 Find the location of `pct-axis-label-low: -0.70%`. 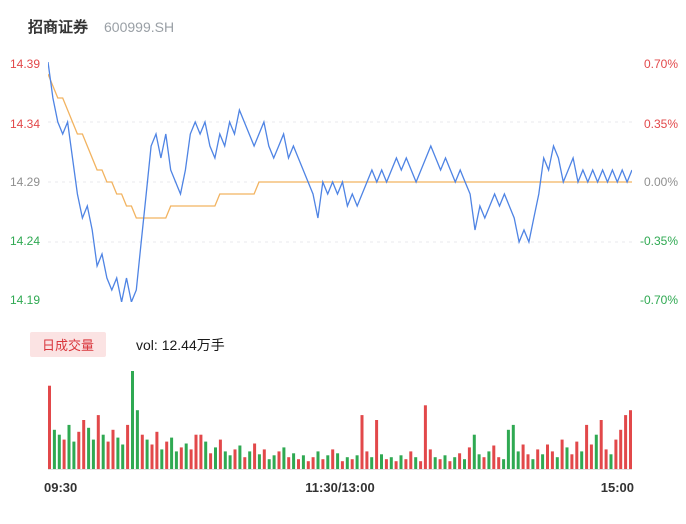

pct-axis-label-low: -0.70% is located at coordinates (658, 300).